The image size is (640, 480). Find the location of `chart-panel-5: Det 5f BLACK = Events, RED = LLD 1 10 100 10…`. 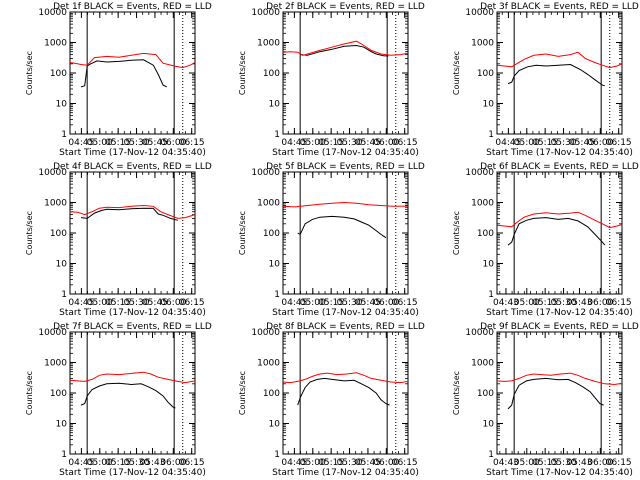

chart-panel-5: Det 5f BLACK = Events, RED = LLD 1 10 100 10… is located at coordinates (331, 240).